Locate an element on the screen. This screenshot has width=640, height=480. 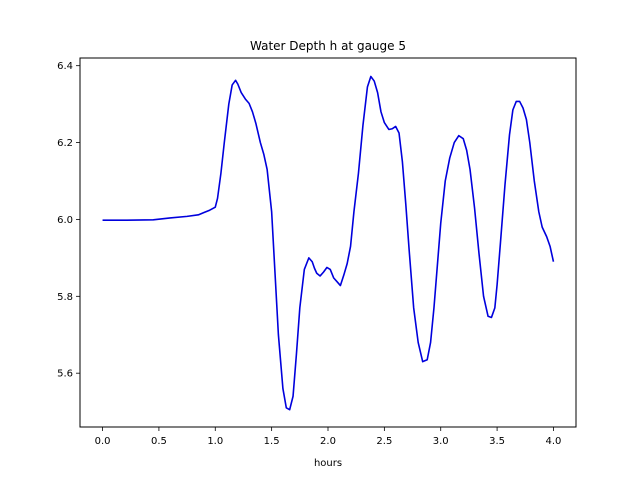
x-tick-label: 3.0 is located at coordinates (441, 441).